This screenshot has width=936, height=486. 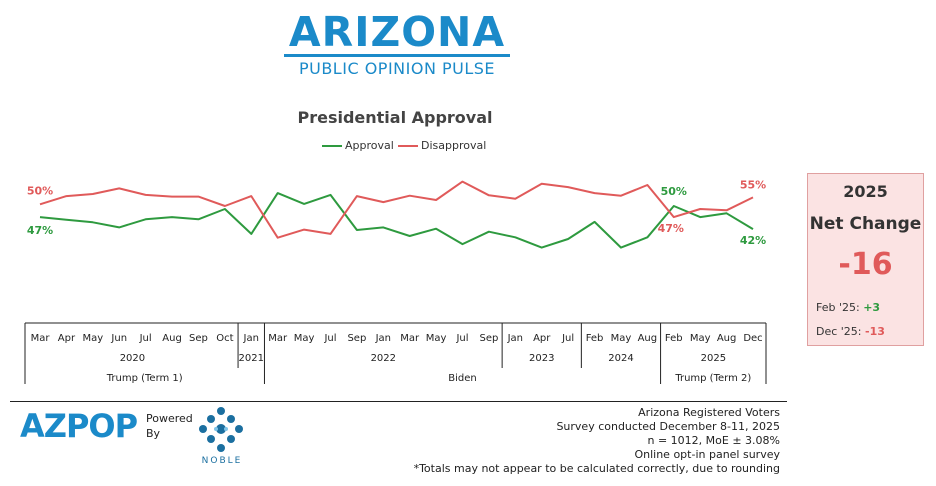 I want to click on net-change-value: -16, so click(x=865, y=264).